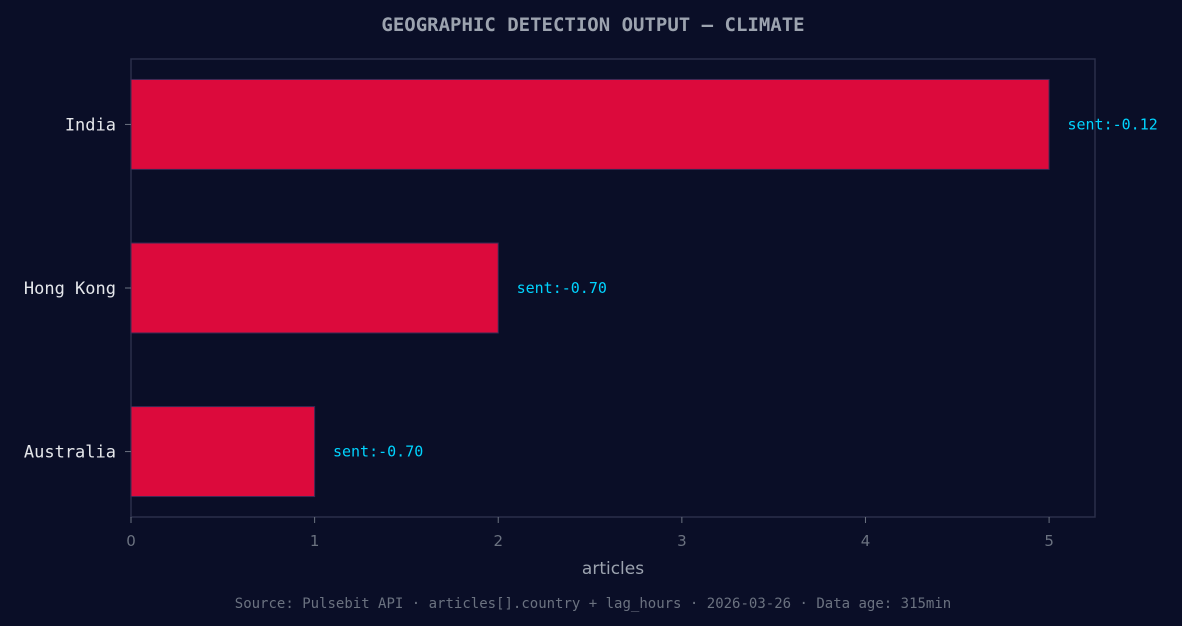  Describe the element at coordinates (592, 25) in the screenshot. I see `chart-title: GEOGRAPHIC DETECTION OUTPUT — CLIMATE` at that location.